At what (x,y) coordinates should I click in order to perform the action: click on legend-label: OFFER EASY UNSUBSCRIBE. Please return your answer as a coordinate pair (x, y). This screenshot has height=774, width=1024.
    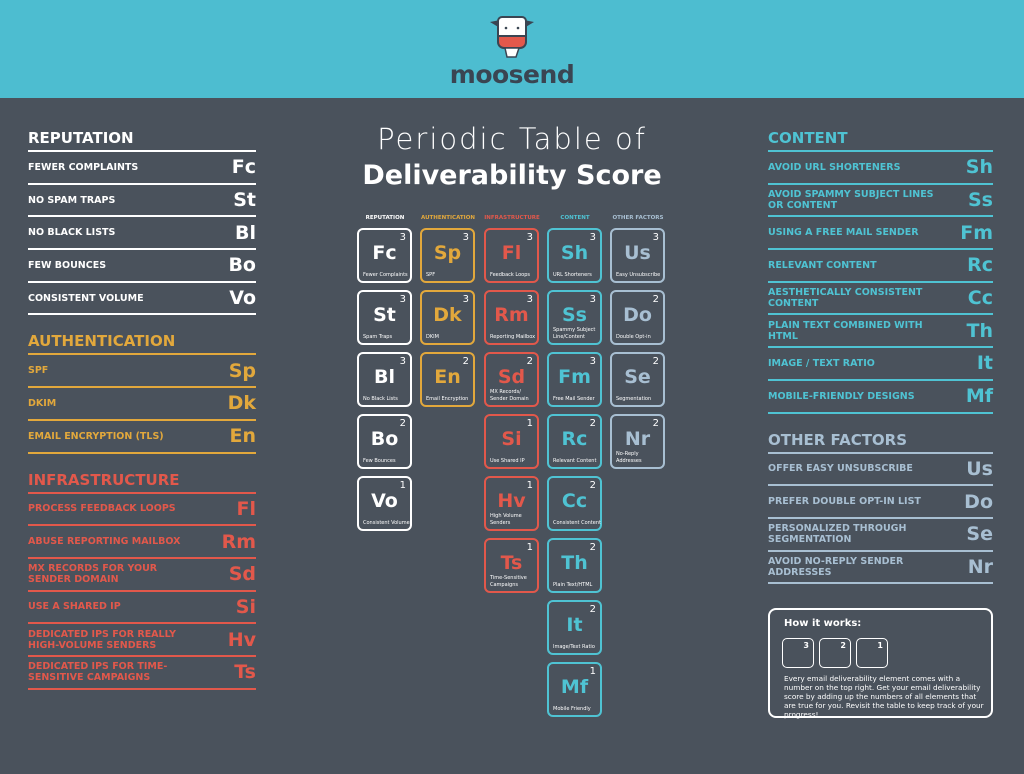
    Looking at the image, I should click on (840, 469).